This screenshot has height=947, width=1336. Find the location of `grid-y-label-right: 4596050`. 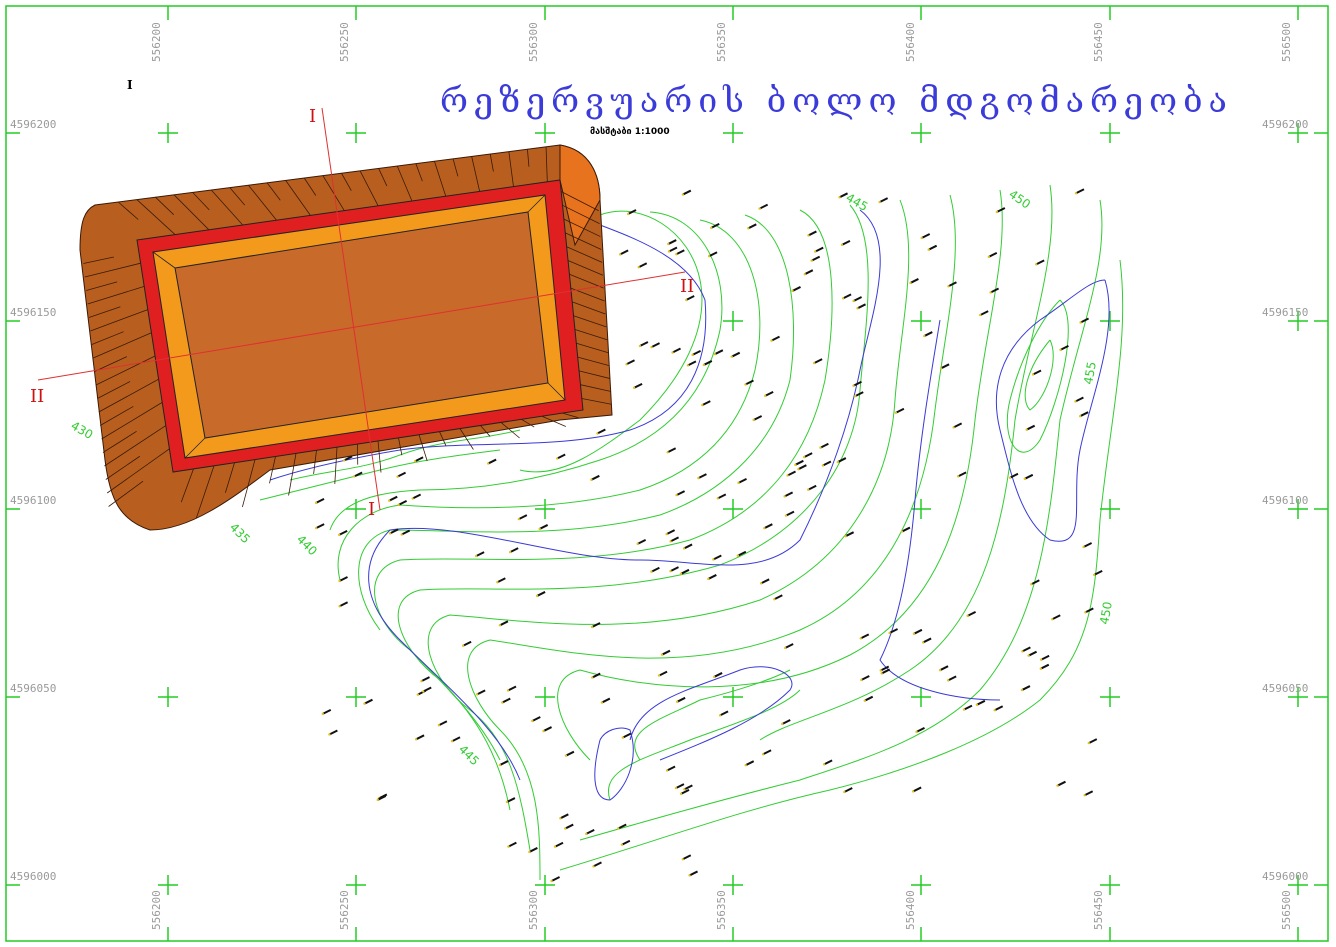

grid-y-label-right: 4596050 is located at coordinates (1285, 688).